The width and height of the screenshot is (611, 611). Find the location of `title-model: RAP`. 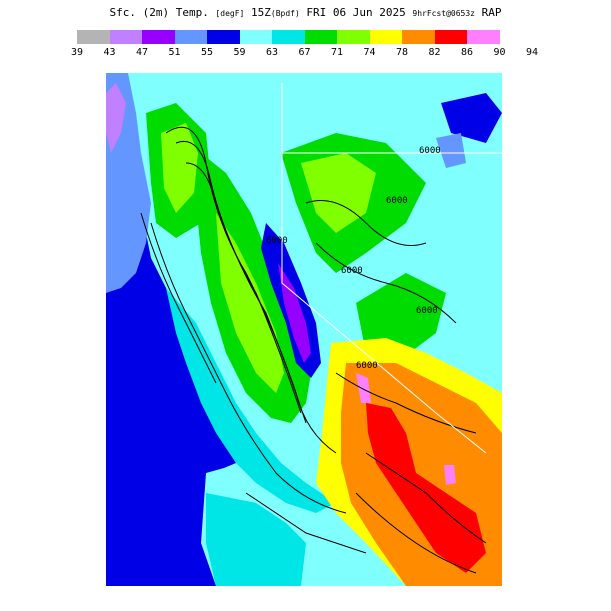

title-model: RAP is located at coordinates (491, 12).